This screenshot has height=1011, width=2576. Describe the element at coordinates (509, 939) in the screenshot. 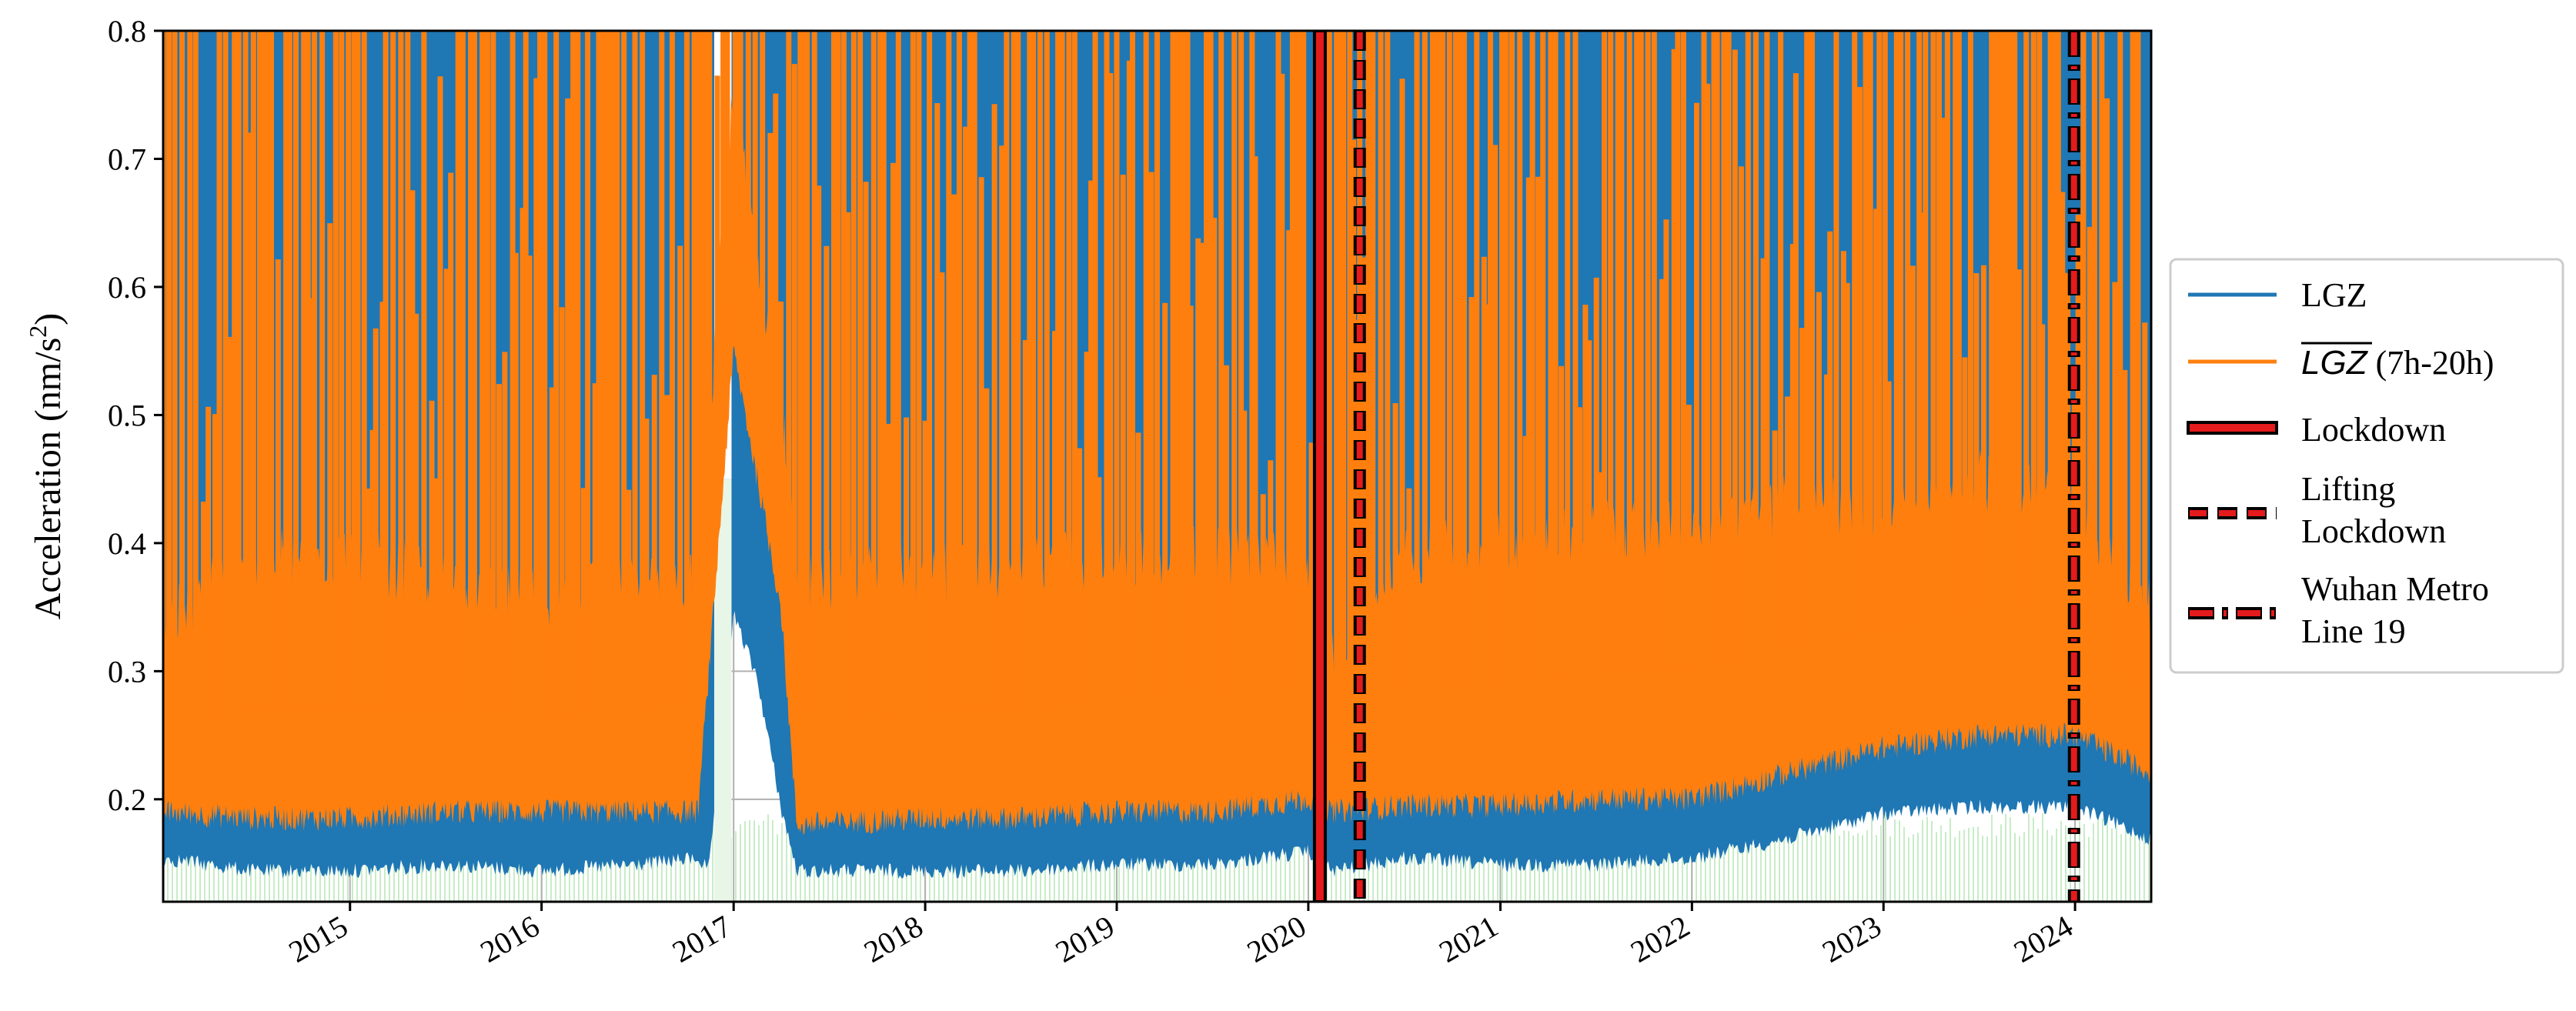

I see `x-tick-label: 2016` at that location.